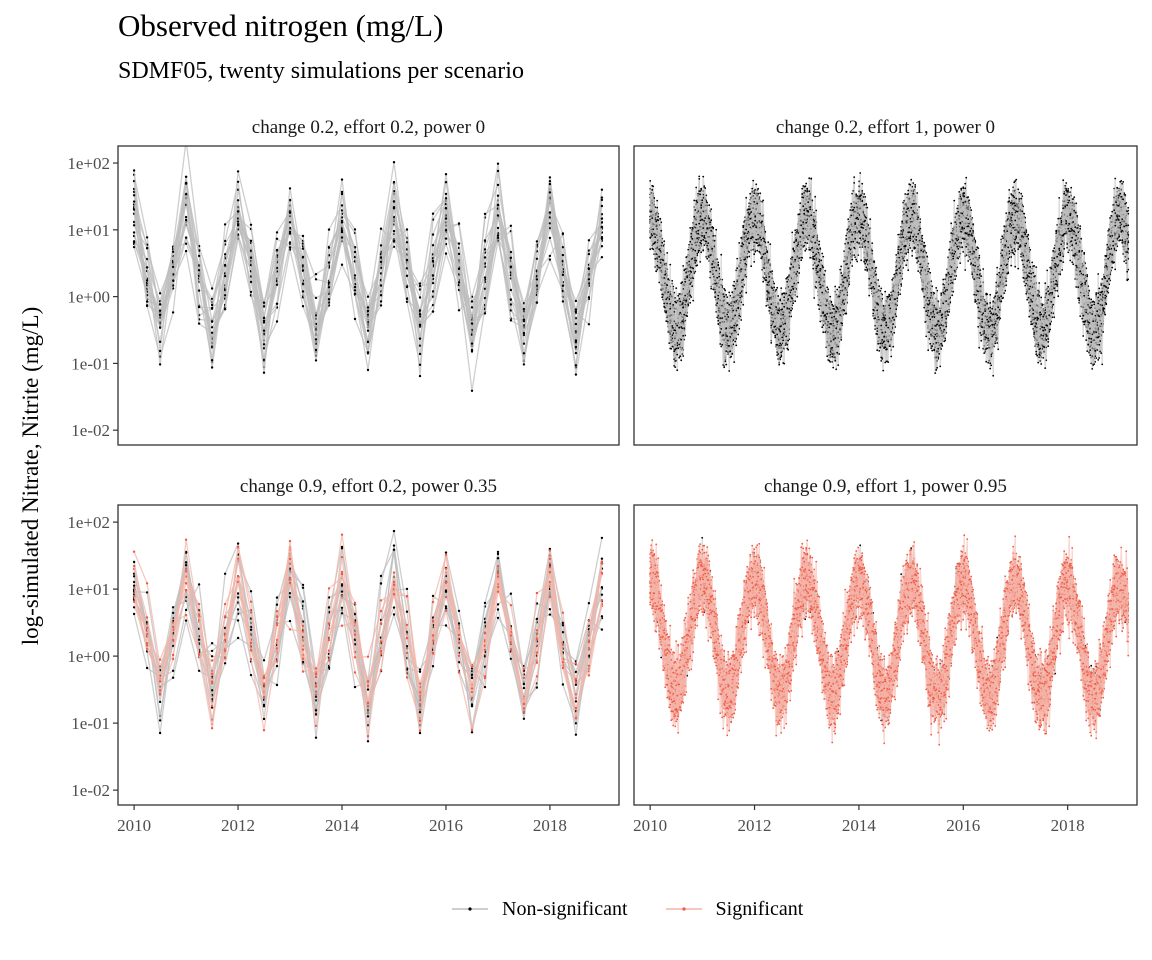 The height and width of the screenshot is (960, 1152). Describe the element at coordinates (90, 430) in the screenshot. I see `y-tick-label: 1e-02` at that location.